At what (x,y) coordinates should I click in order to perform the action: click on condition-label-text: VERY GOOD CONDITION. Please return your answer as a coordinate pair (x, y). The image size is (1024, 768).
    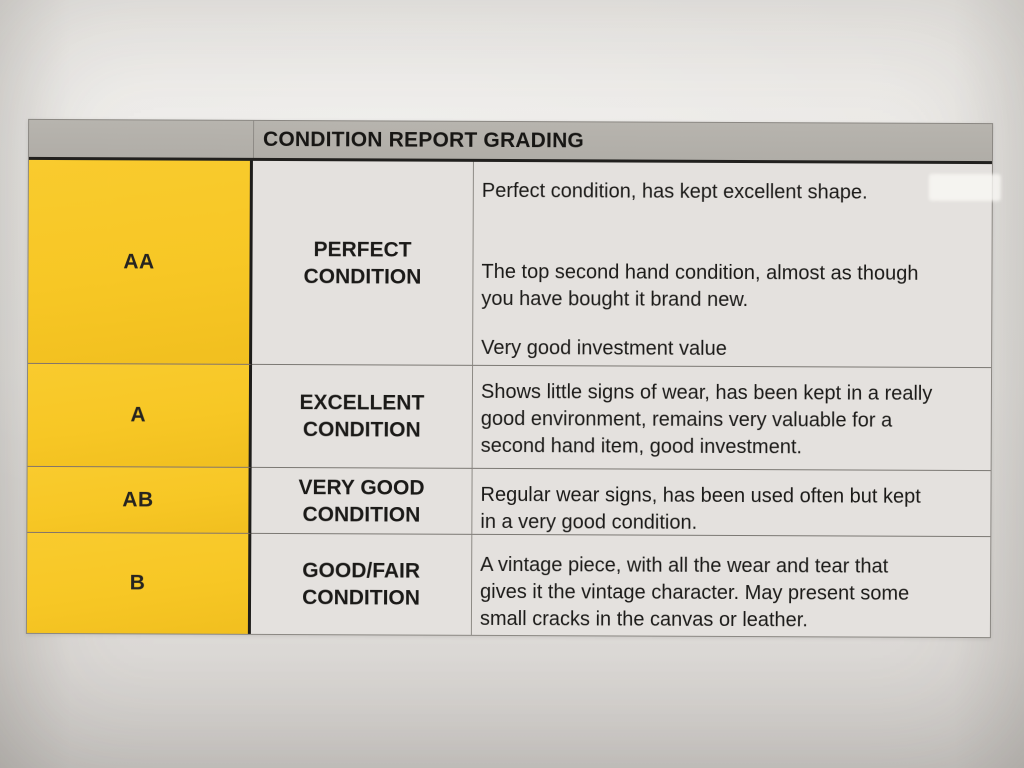
    Looking at the image, I should click on (361, 501).